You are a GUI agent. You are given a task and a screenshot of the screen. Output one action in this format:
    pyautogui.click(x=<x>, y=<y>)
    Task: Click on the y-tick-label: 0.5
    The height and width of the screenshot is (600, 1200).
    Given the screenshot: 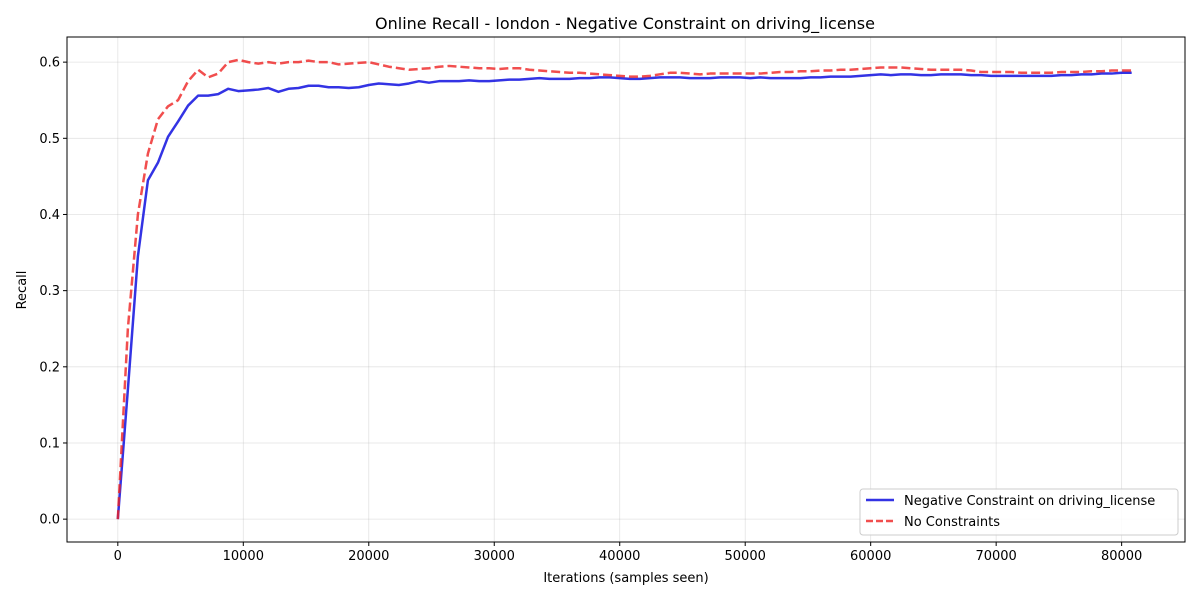 What is the action you would take?
    pyautogui.click(x=49, y=139)
    